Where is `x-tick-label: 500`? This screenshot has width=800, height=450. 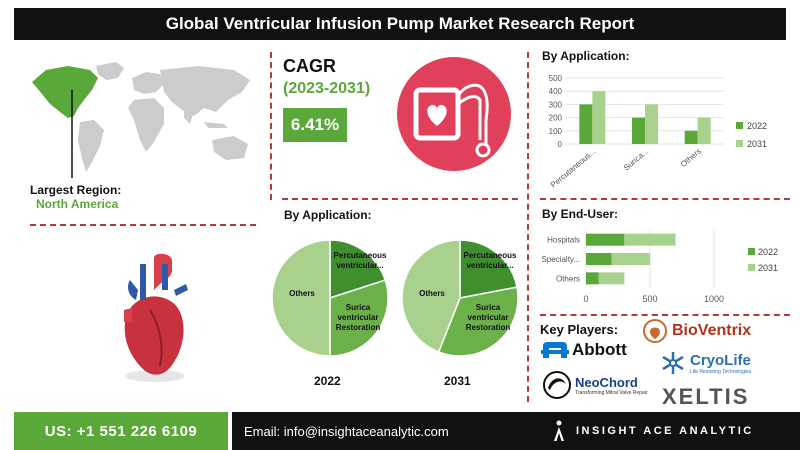
x-tick-label: 500 is located at coordinates (649, 299).